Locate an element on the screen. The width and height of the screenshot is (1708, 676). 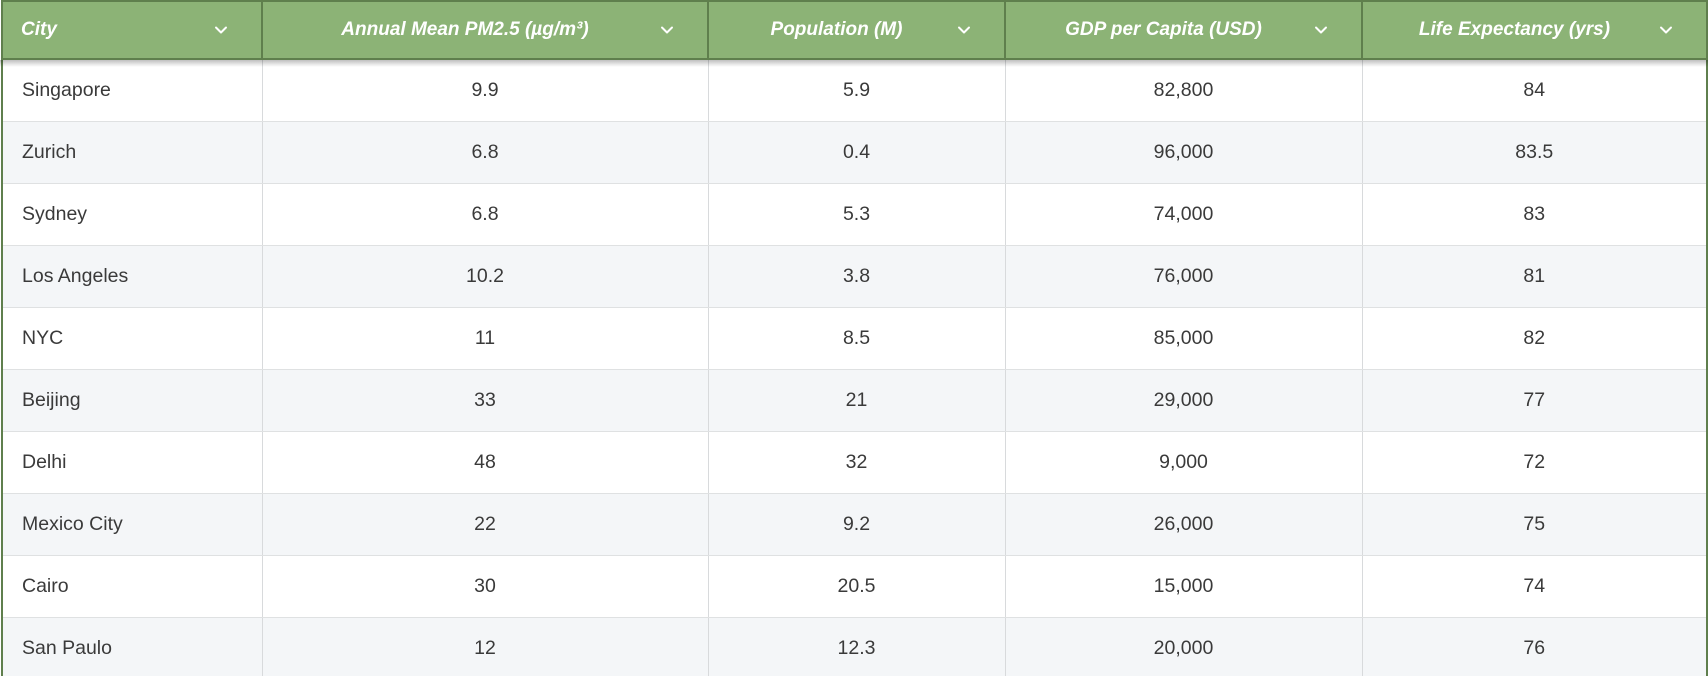
cell-life-expectancy: 75 is located at coordinates (1535, 524).